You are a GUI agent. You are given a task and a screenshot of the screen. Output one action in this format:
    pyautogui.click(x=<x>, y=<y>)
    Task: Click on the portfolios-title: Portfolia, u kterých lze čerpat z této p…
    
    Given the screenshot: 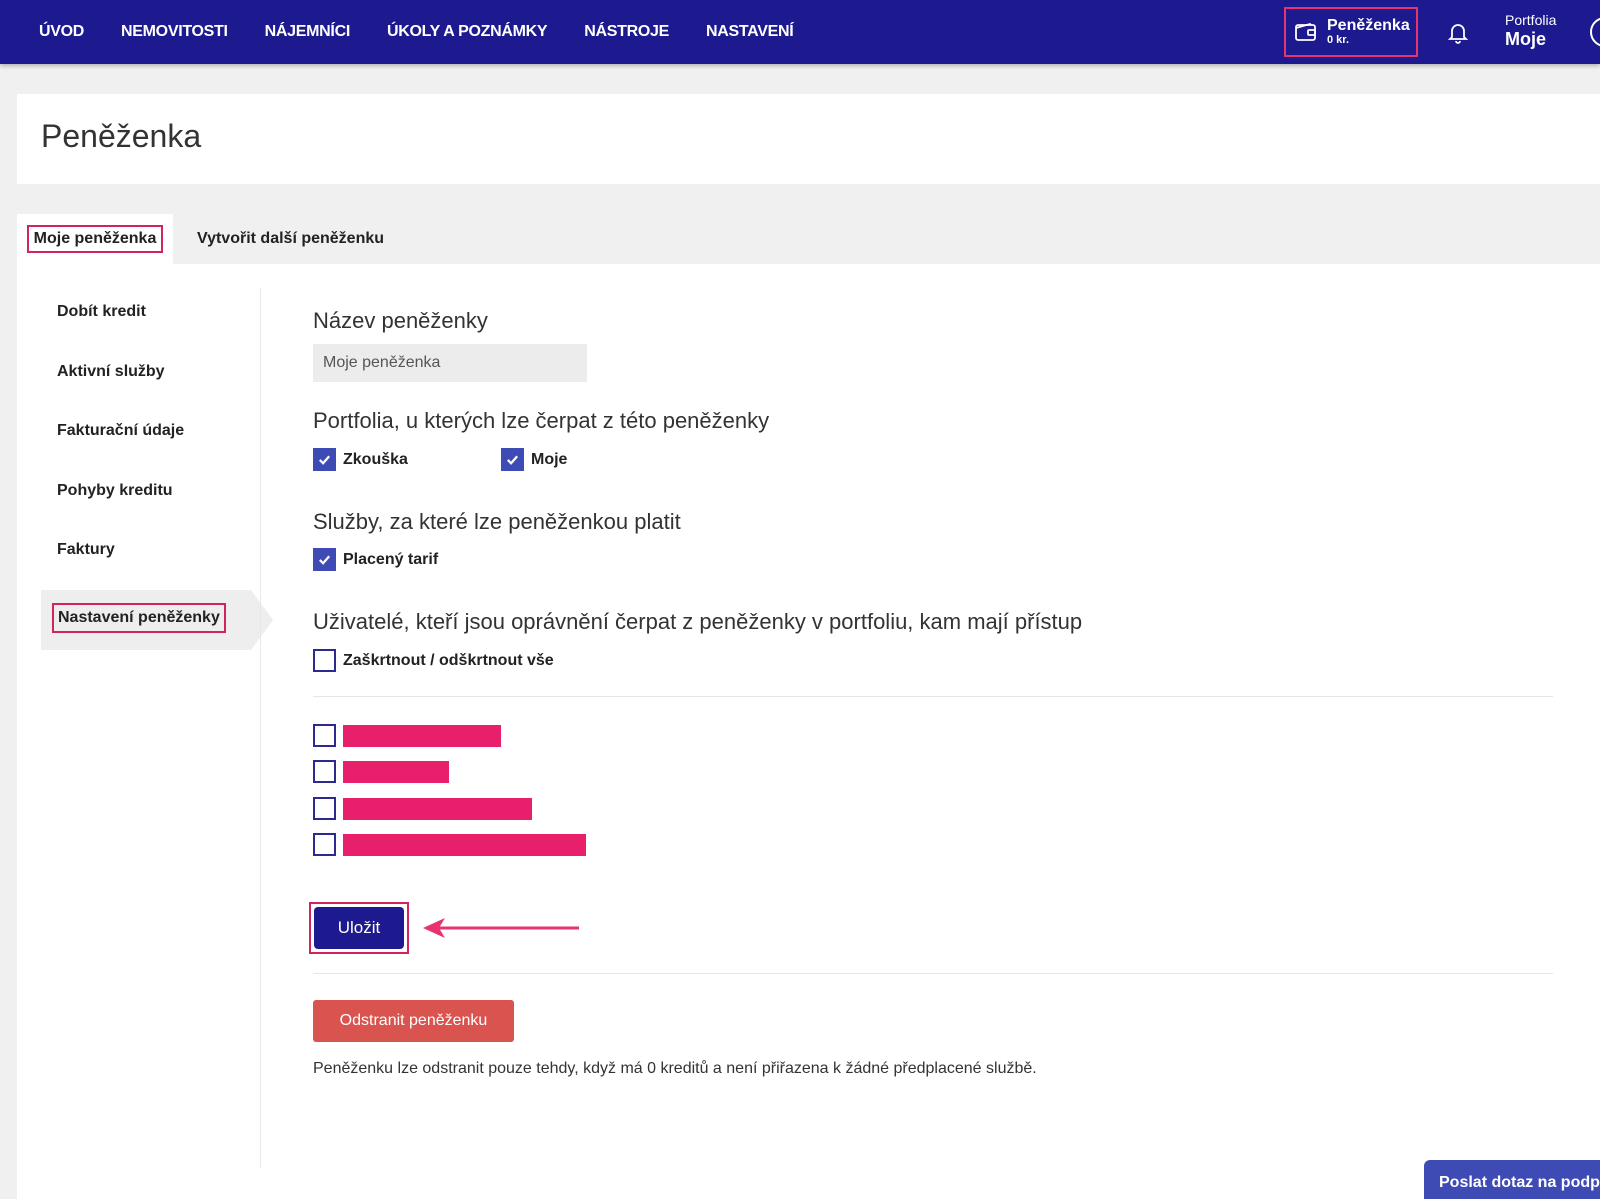 What is the action you would take?
    pyautogui.click(x=541, y=420)
    